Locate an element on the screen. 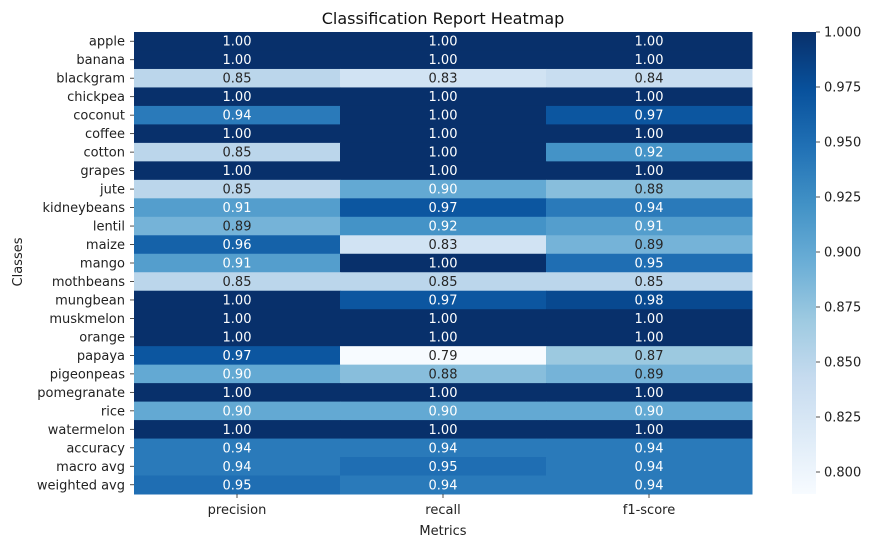 Image resolution: width=874 pixels, height=547 pixels. row-tick-label: lentil is located at coordinates (109, 227).